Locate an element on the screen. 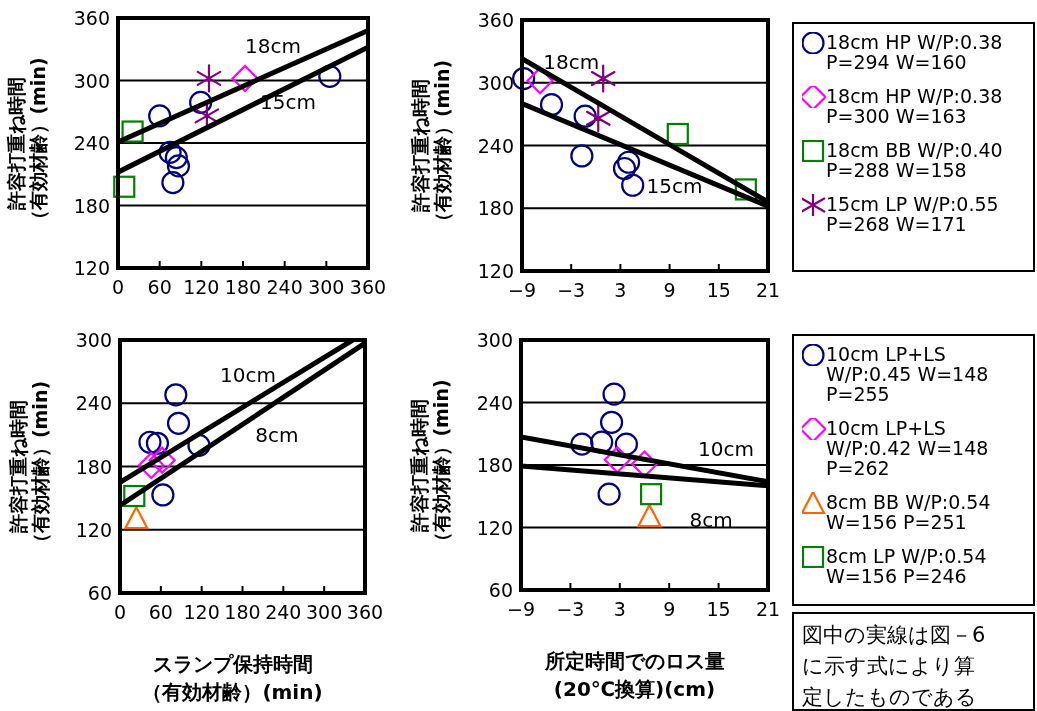 This screenshot has height=711, width=1037. text: 図中の実線は図－6に示す式により算定したものである is located at coordinates (894, 666).